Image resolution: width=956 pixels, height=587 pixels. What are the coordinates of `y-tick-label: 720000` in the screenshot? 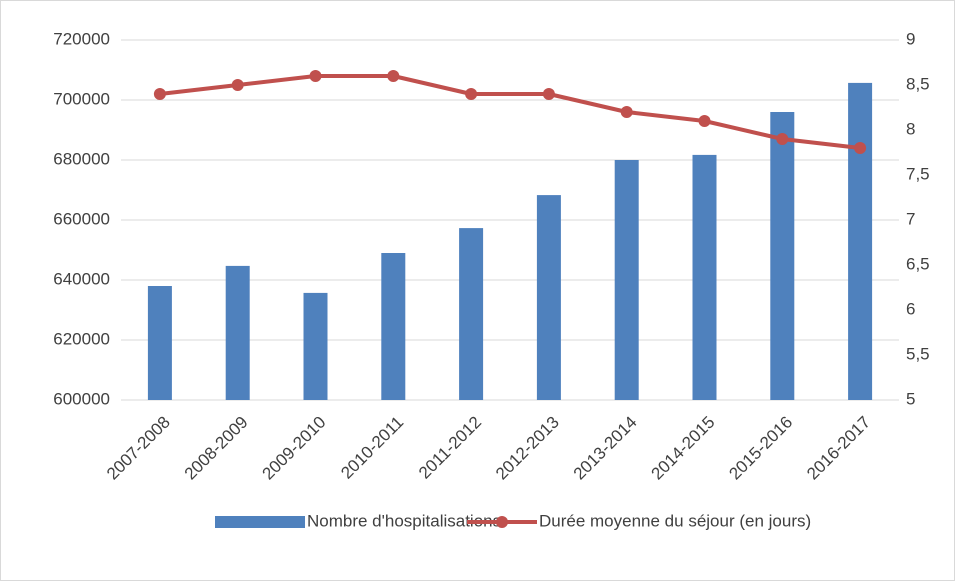 It's located at (81, 38).